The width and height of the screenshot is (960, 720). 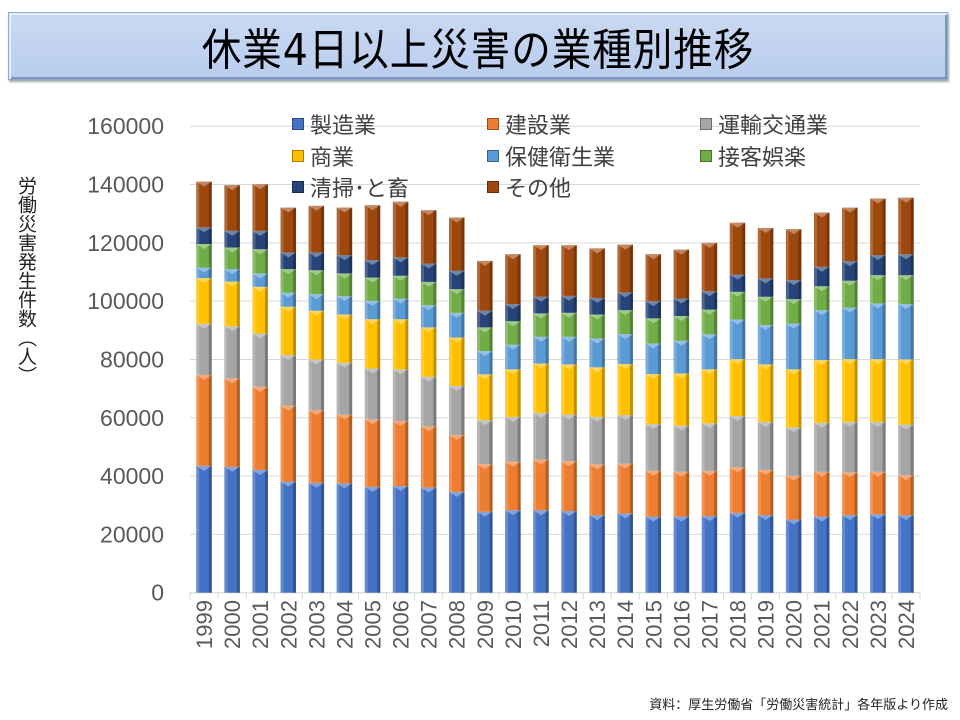 I want to click on legend-label: その他, so click(x=538, y=189).